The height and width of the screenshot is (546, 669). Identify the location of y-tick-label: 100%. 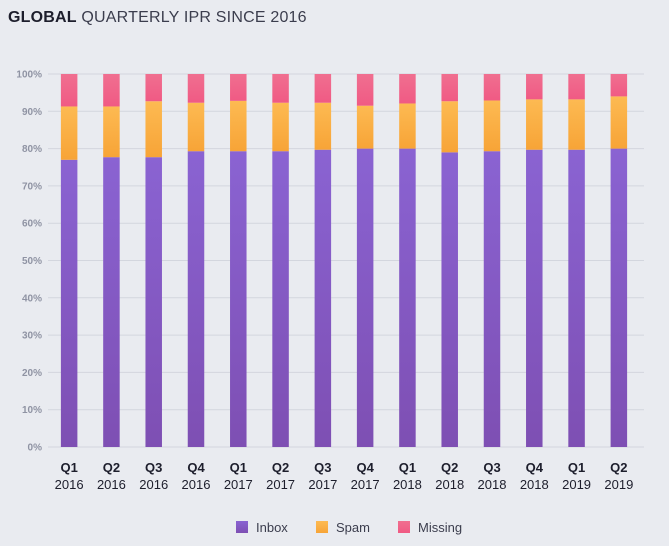
(29, 75).